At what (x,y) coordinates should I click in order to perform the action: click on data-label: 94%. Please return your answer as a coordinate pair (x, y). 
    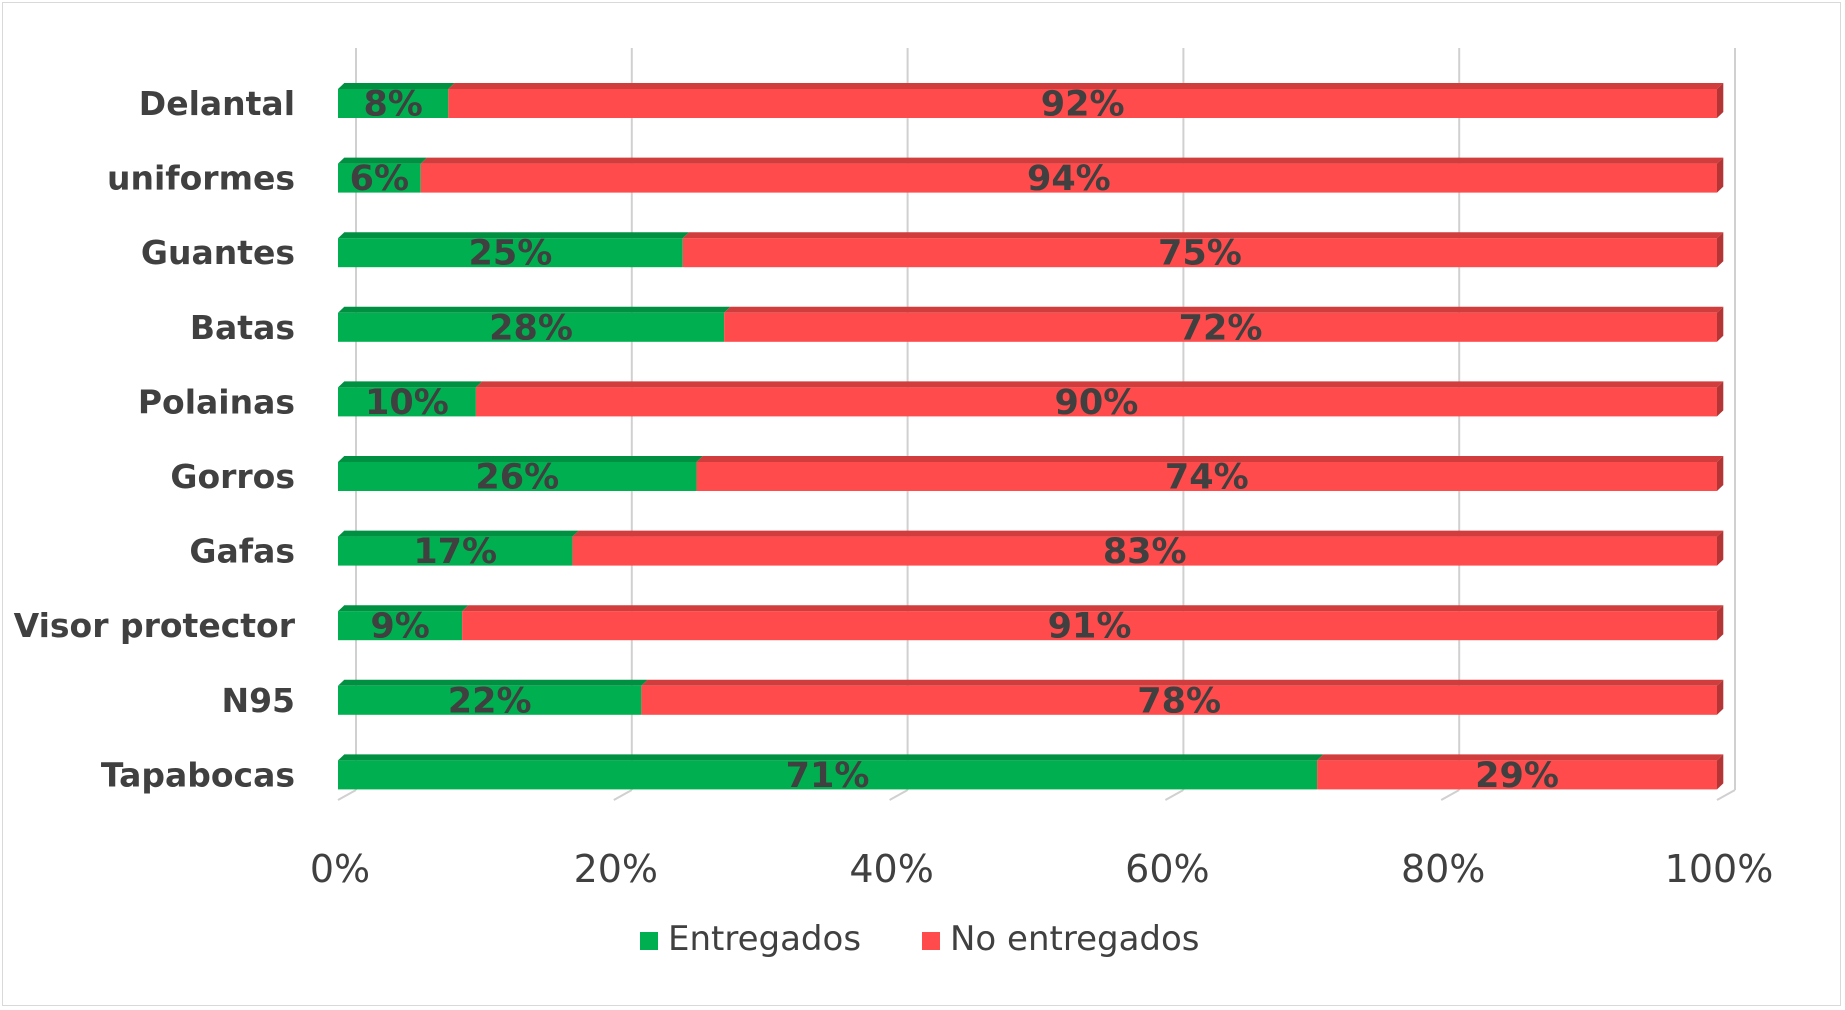
    Looking at the image, I should click on (1069, 179).